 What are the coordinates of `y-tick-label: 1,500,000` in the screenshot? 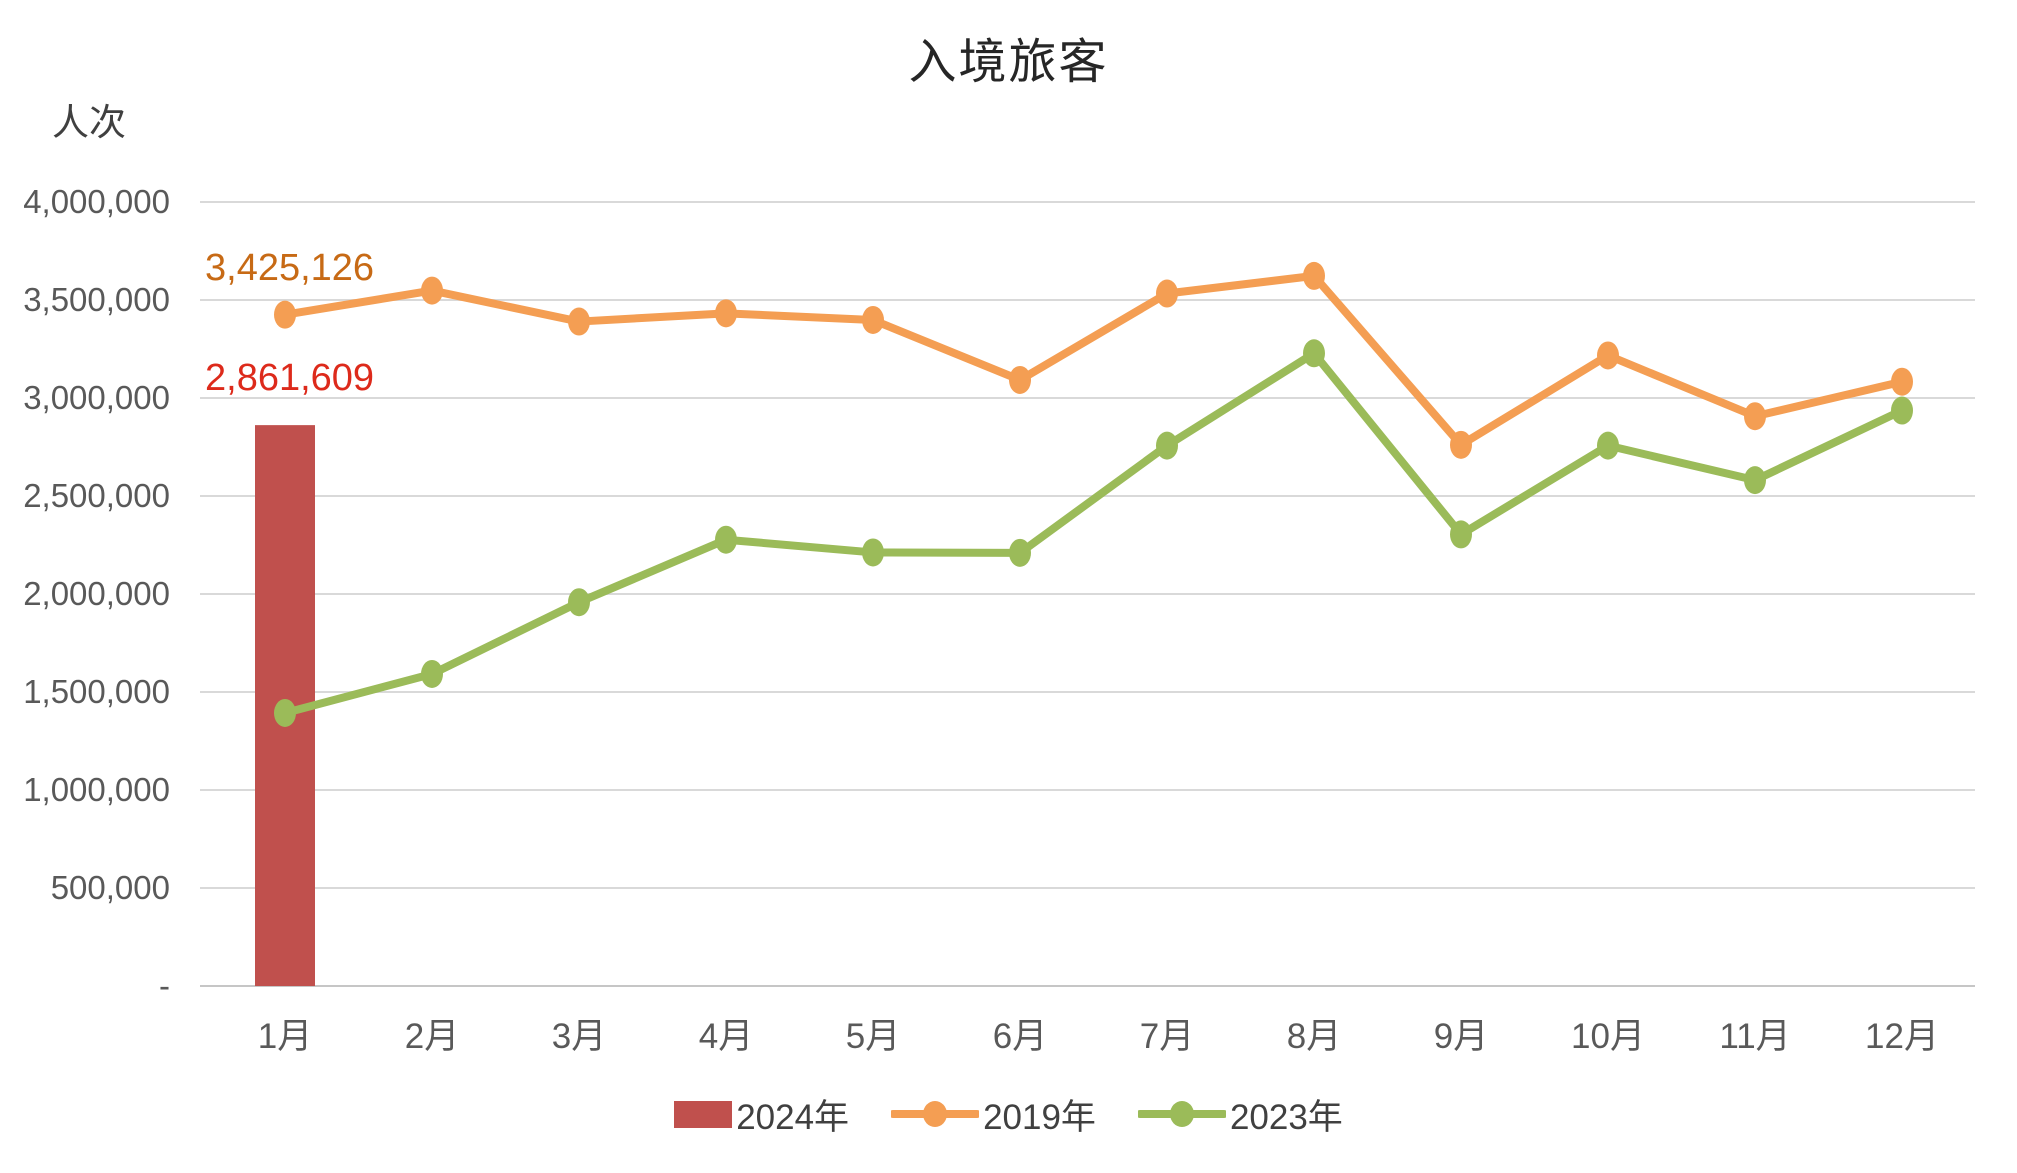 It's located at (96, 691).